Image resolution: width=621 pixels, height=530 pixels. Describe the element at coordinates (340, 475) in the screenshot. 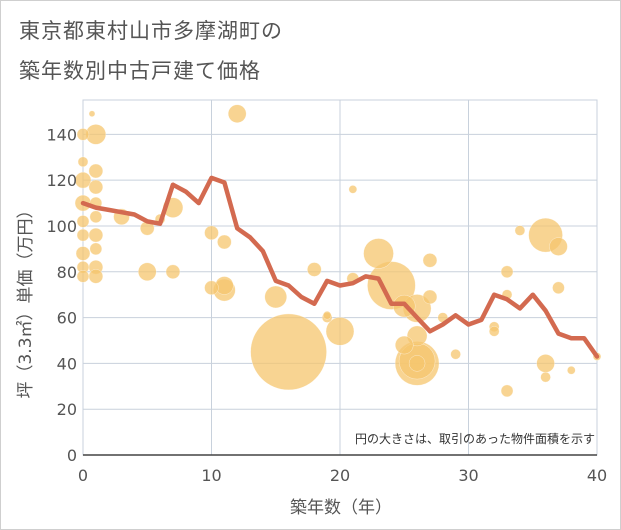

I see `x-tick-label: 20` at that location.